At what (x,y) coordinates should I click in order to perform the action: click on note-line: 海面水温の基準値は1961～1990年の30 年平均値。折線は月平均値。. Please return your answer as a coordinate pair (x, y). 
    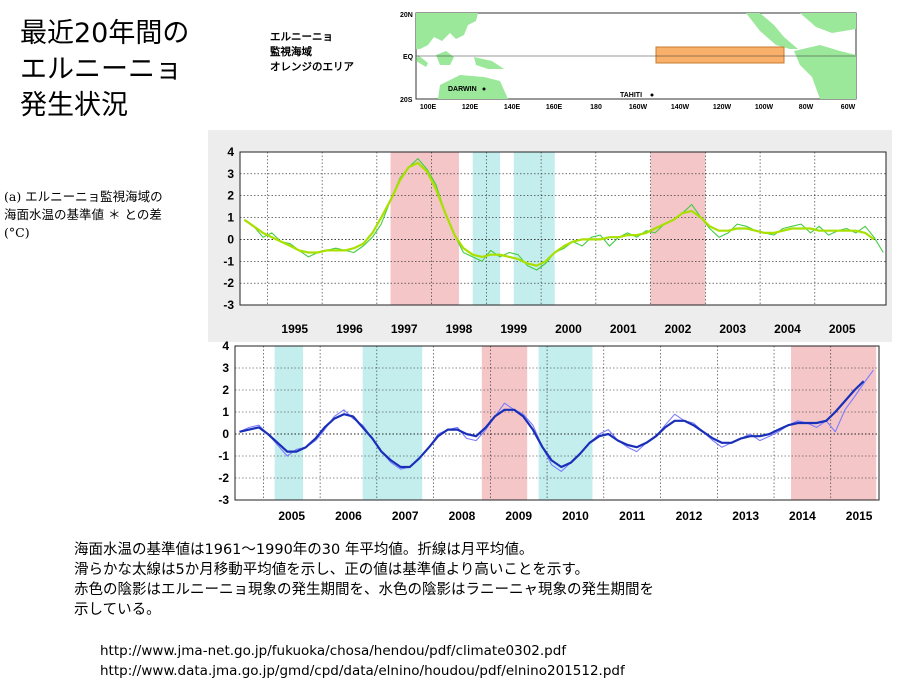
    Looking at the image, I should click on (304, 550).